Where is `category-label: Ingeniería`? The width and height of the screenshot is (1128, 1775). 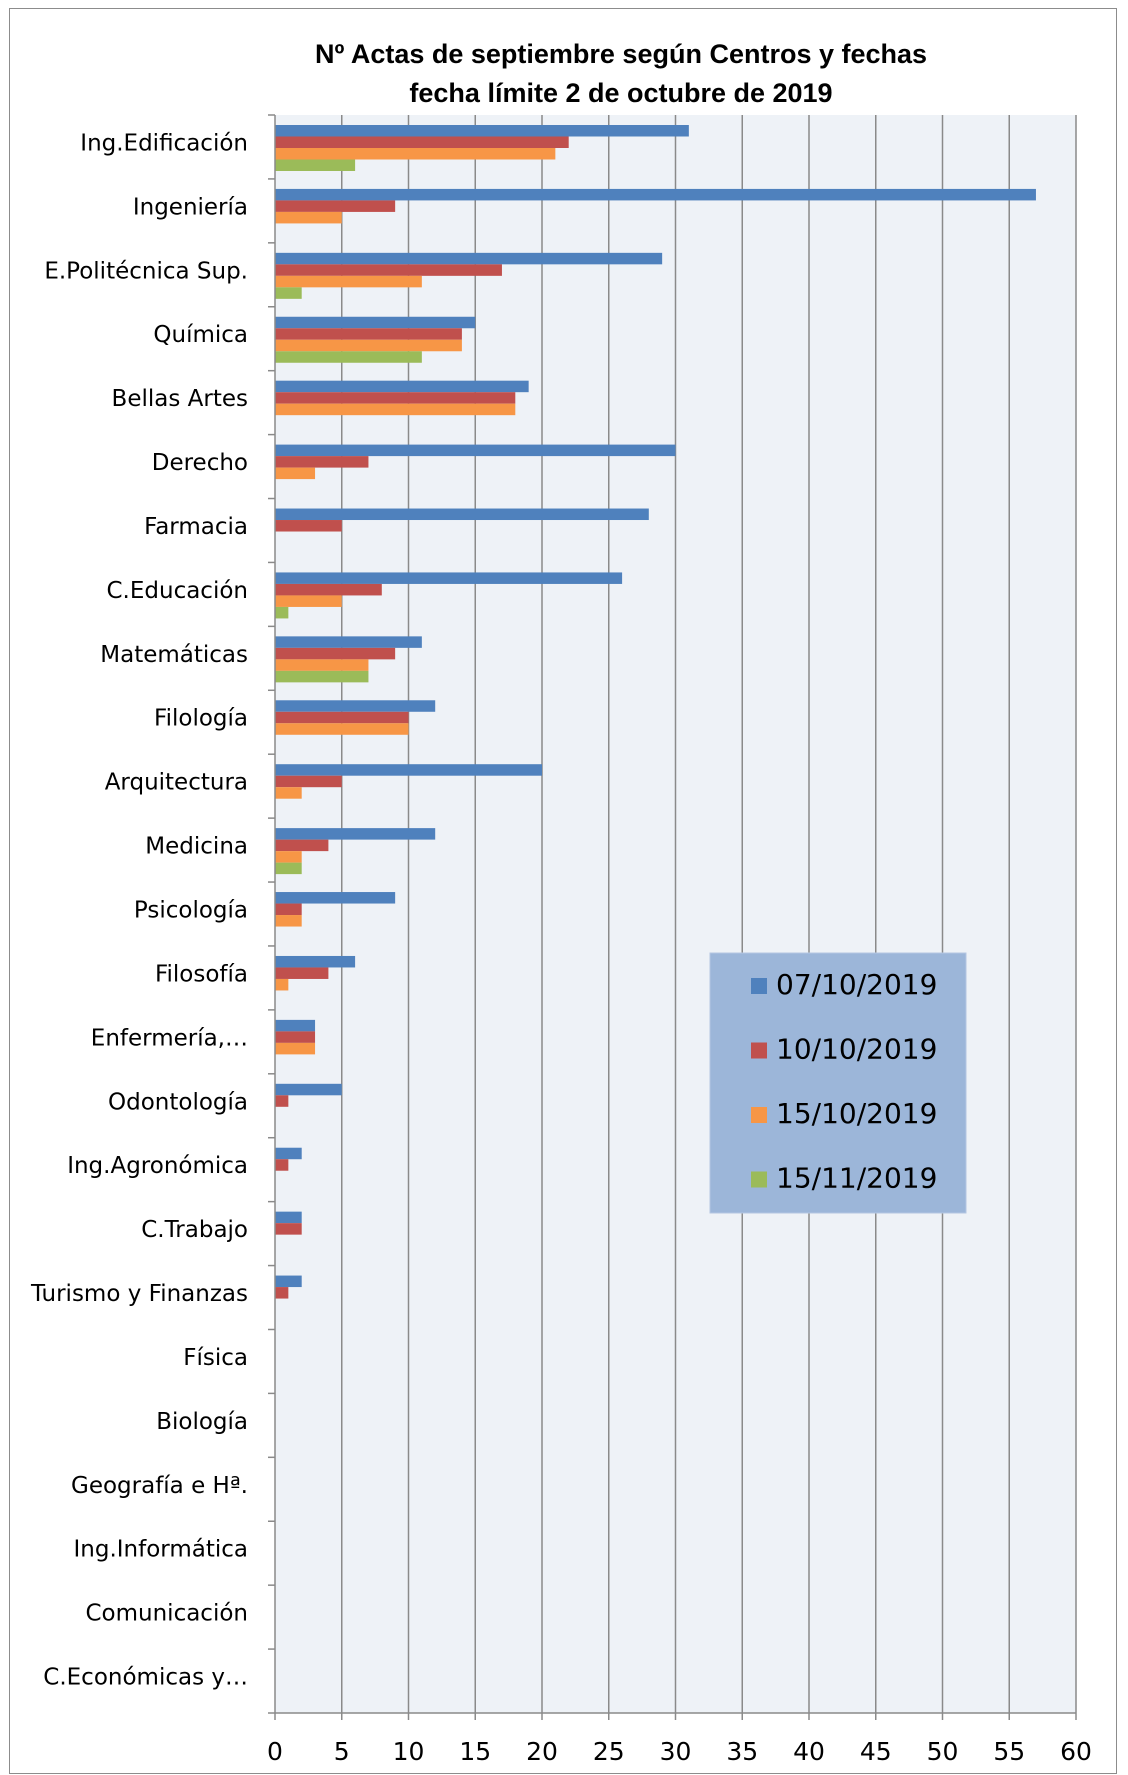
category-label: Ingeniería is located at coordinates (190, 207).